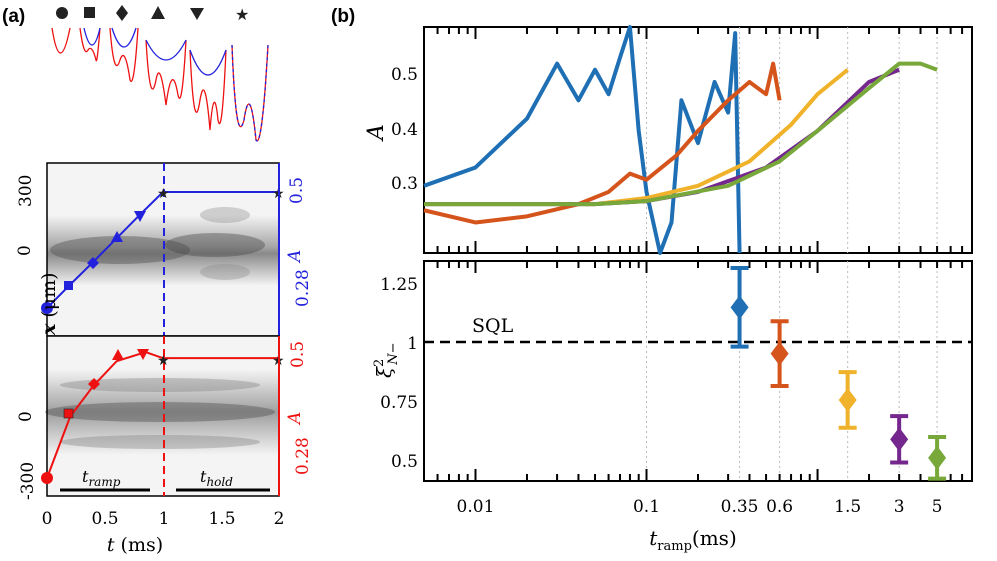  What do you see at coordinates (740, 507) in the screenshot?
I see `x-tick-label: 0.35` at bounding box center [740, 507].